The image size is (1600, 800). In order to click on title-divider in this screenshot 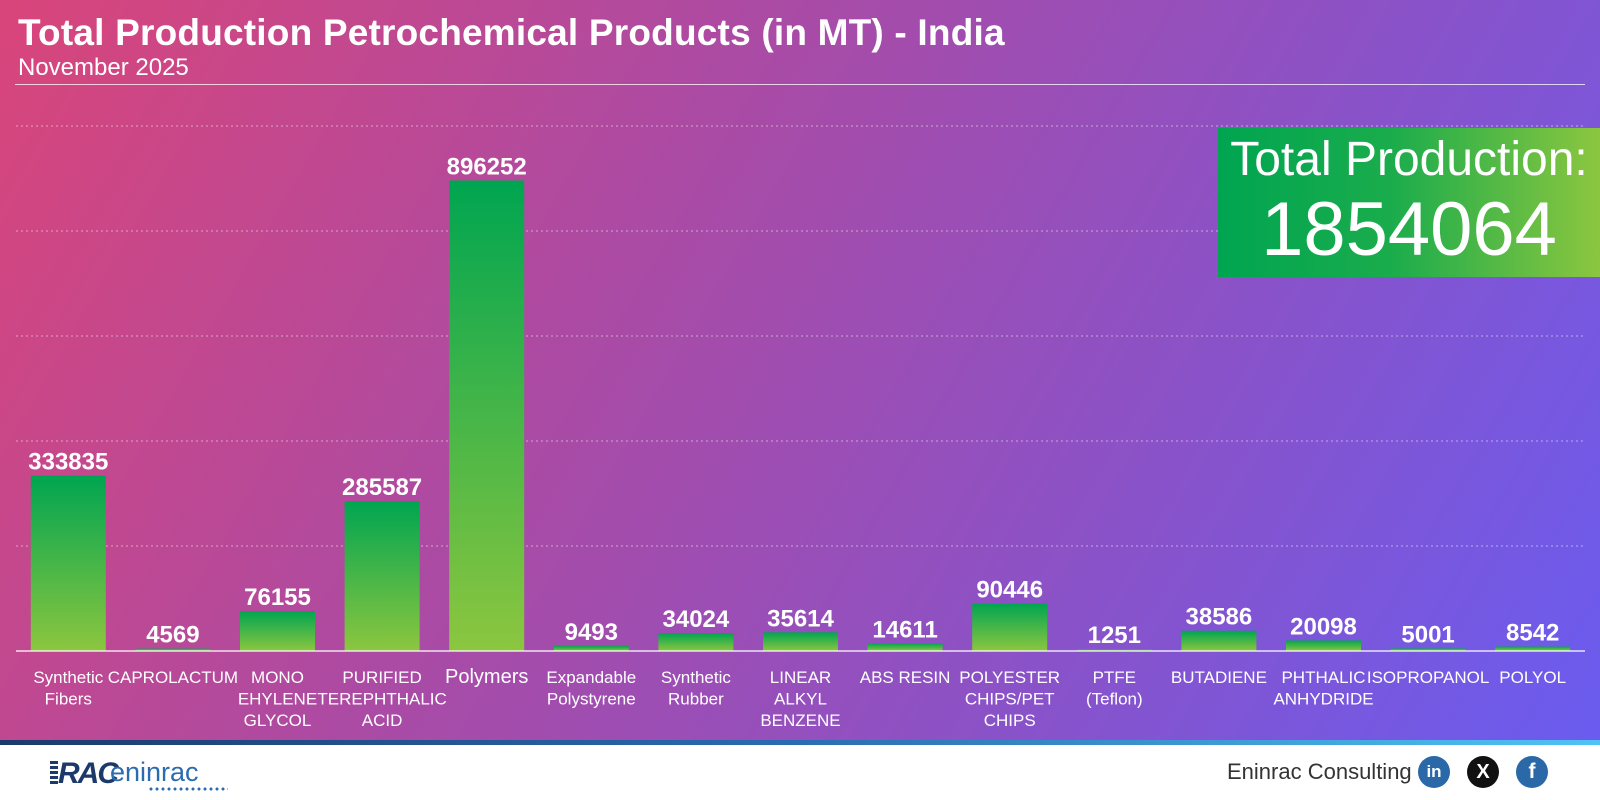, I will do `click(800, 84)`.